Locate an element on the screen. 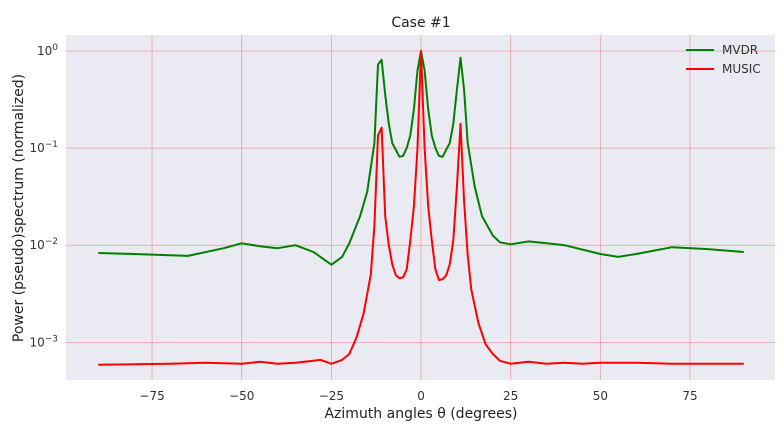  x-tick-label: 75 is located at coordinates (689, 396).